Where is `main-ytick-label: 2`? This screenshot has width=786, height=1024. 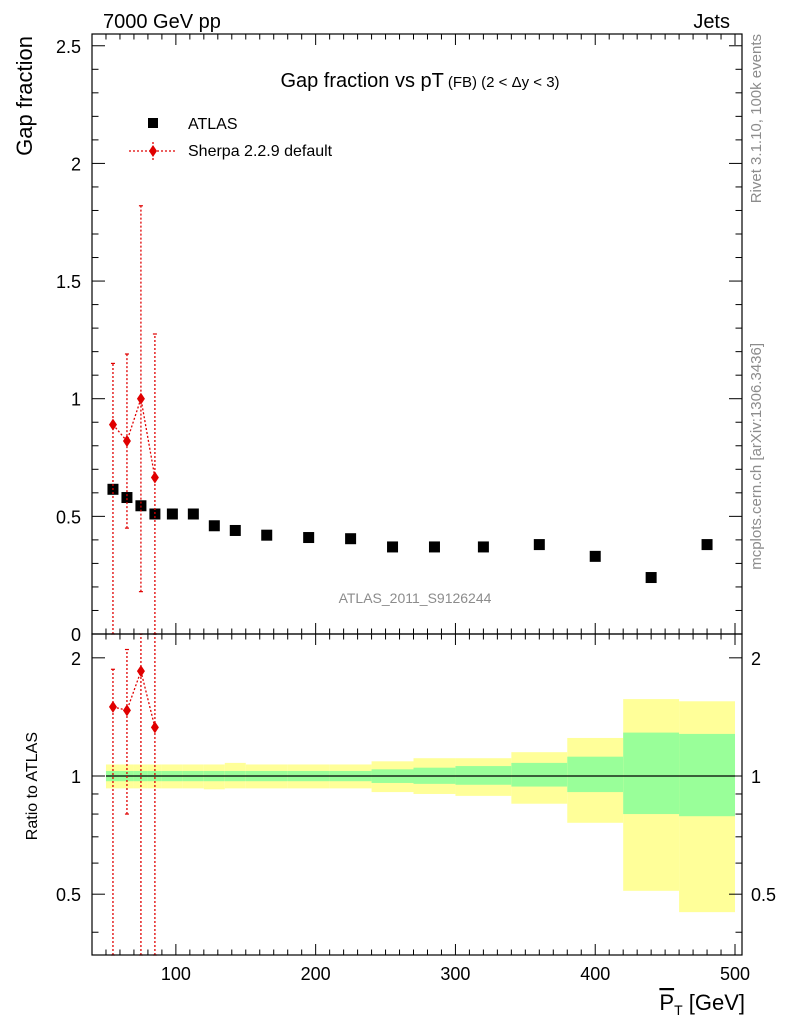
main-ytick-label: 2 is located at coordinates (76, 164).